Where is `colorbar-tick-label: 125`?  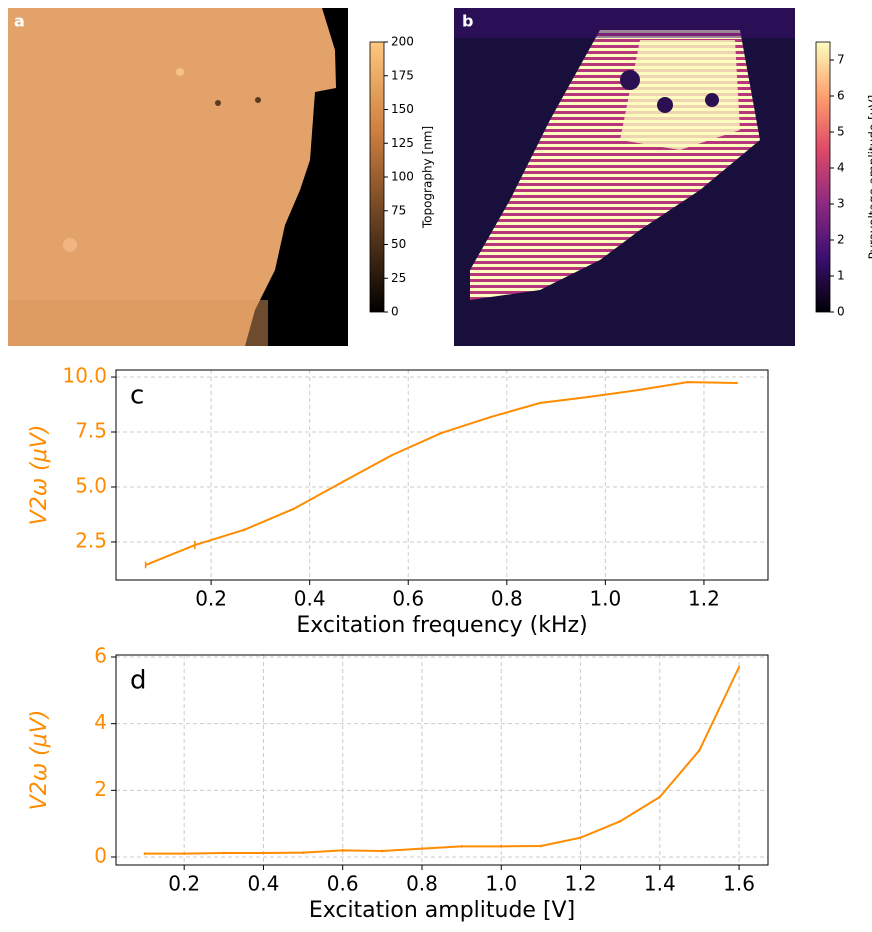 colorbar-tick-label: 125 is located at coordinates (402, 143).